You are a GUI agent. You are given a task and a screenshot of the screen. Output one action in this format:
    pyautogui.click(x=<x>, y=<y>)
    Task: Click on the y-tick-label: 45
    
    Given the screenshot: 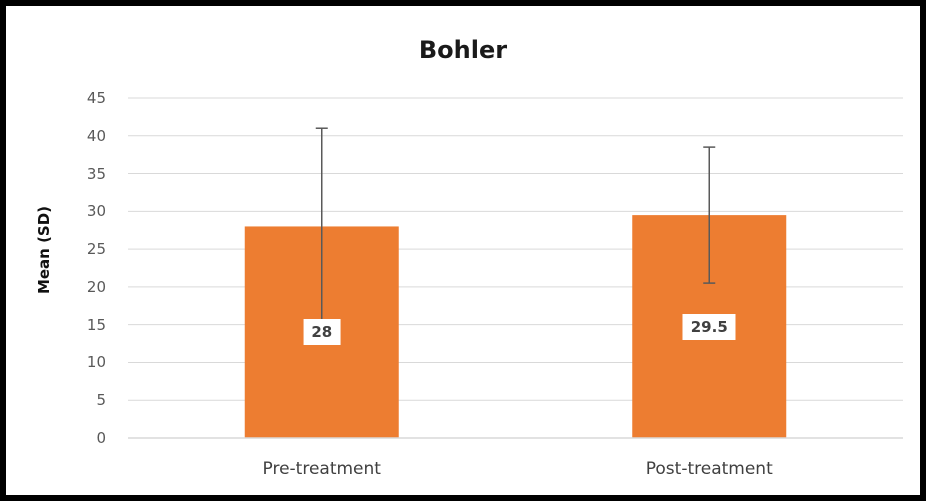 What is the action you would take?
    pyautogui.click(x=96, y=98)
    